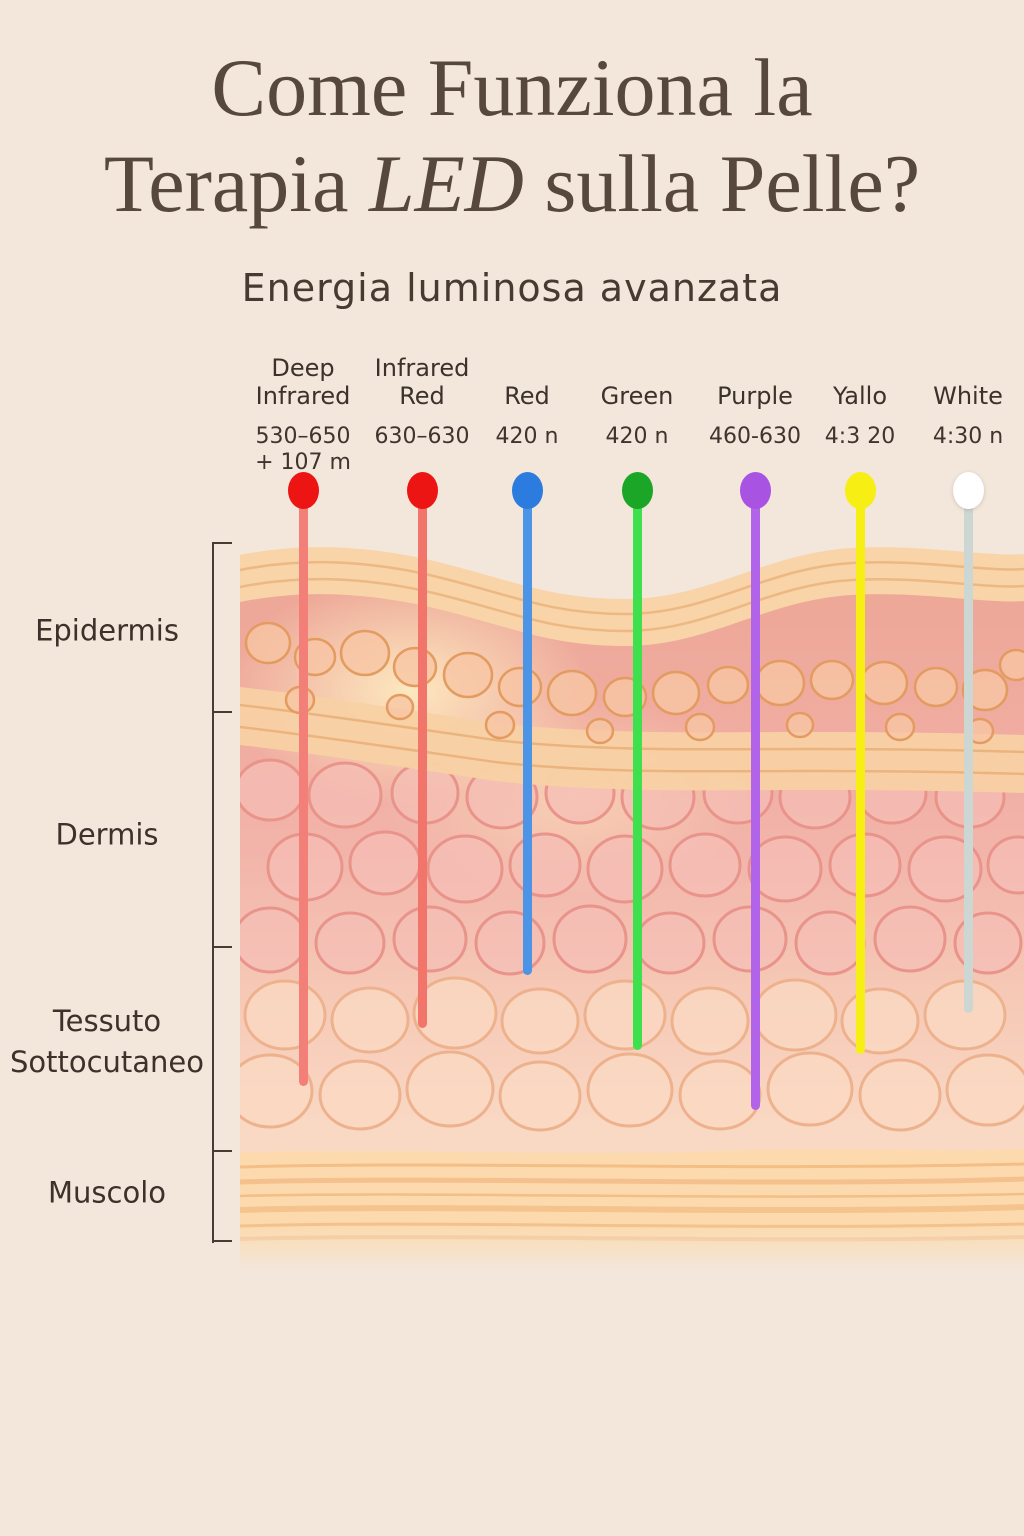  I want to click on title-line2-post: sulla Pelle?, so click(722, 183).